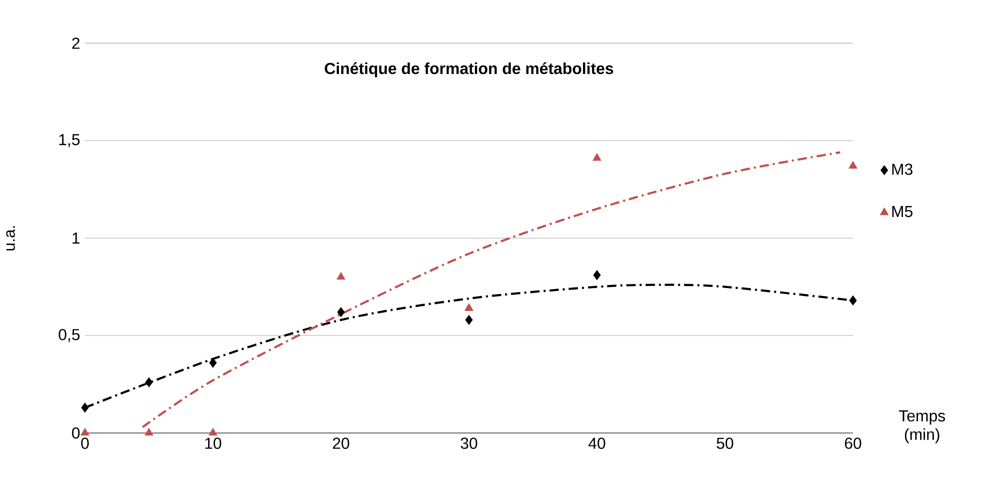  I want to click on y-tick-label: 1,5, so click(69, 141).